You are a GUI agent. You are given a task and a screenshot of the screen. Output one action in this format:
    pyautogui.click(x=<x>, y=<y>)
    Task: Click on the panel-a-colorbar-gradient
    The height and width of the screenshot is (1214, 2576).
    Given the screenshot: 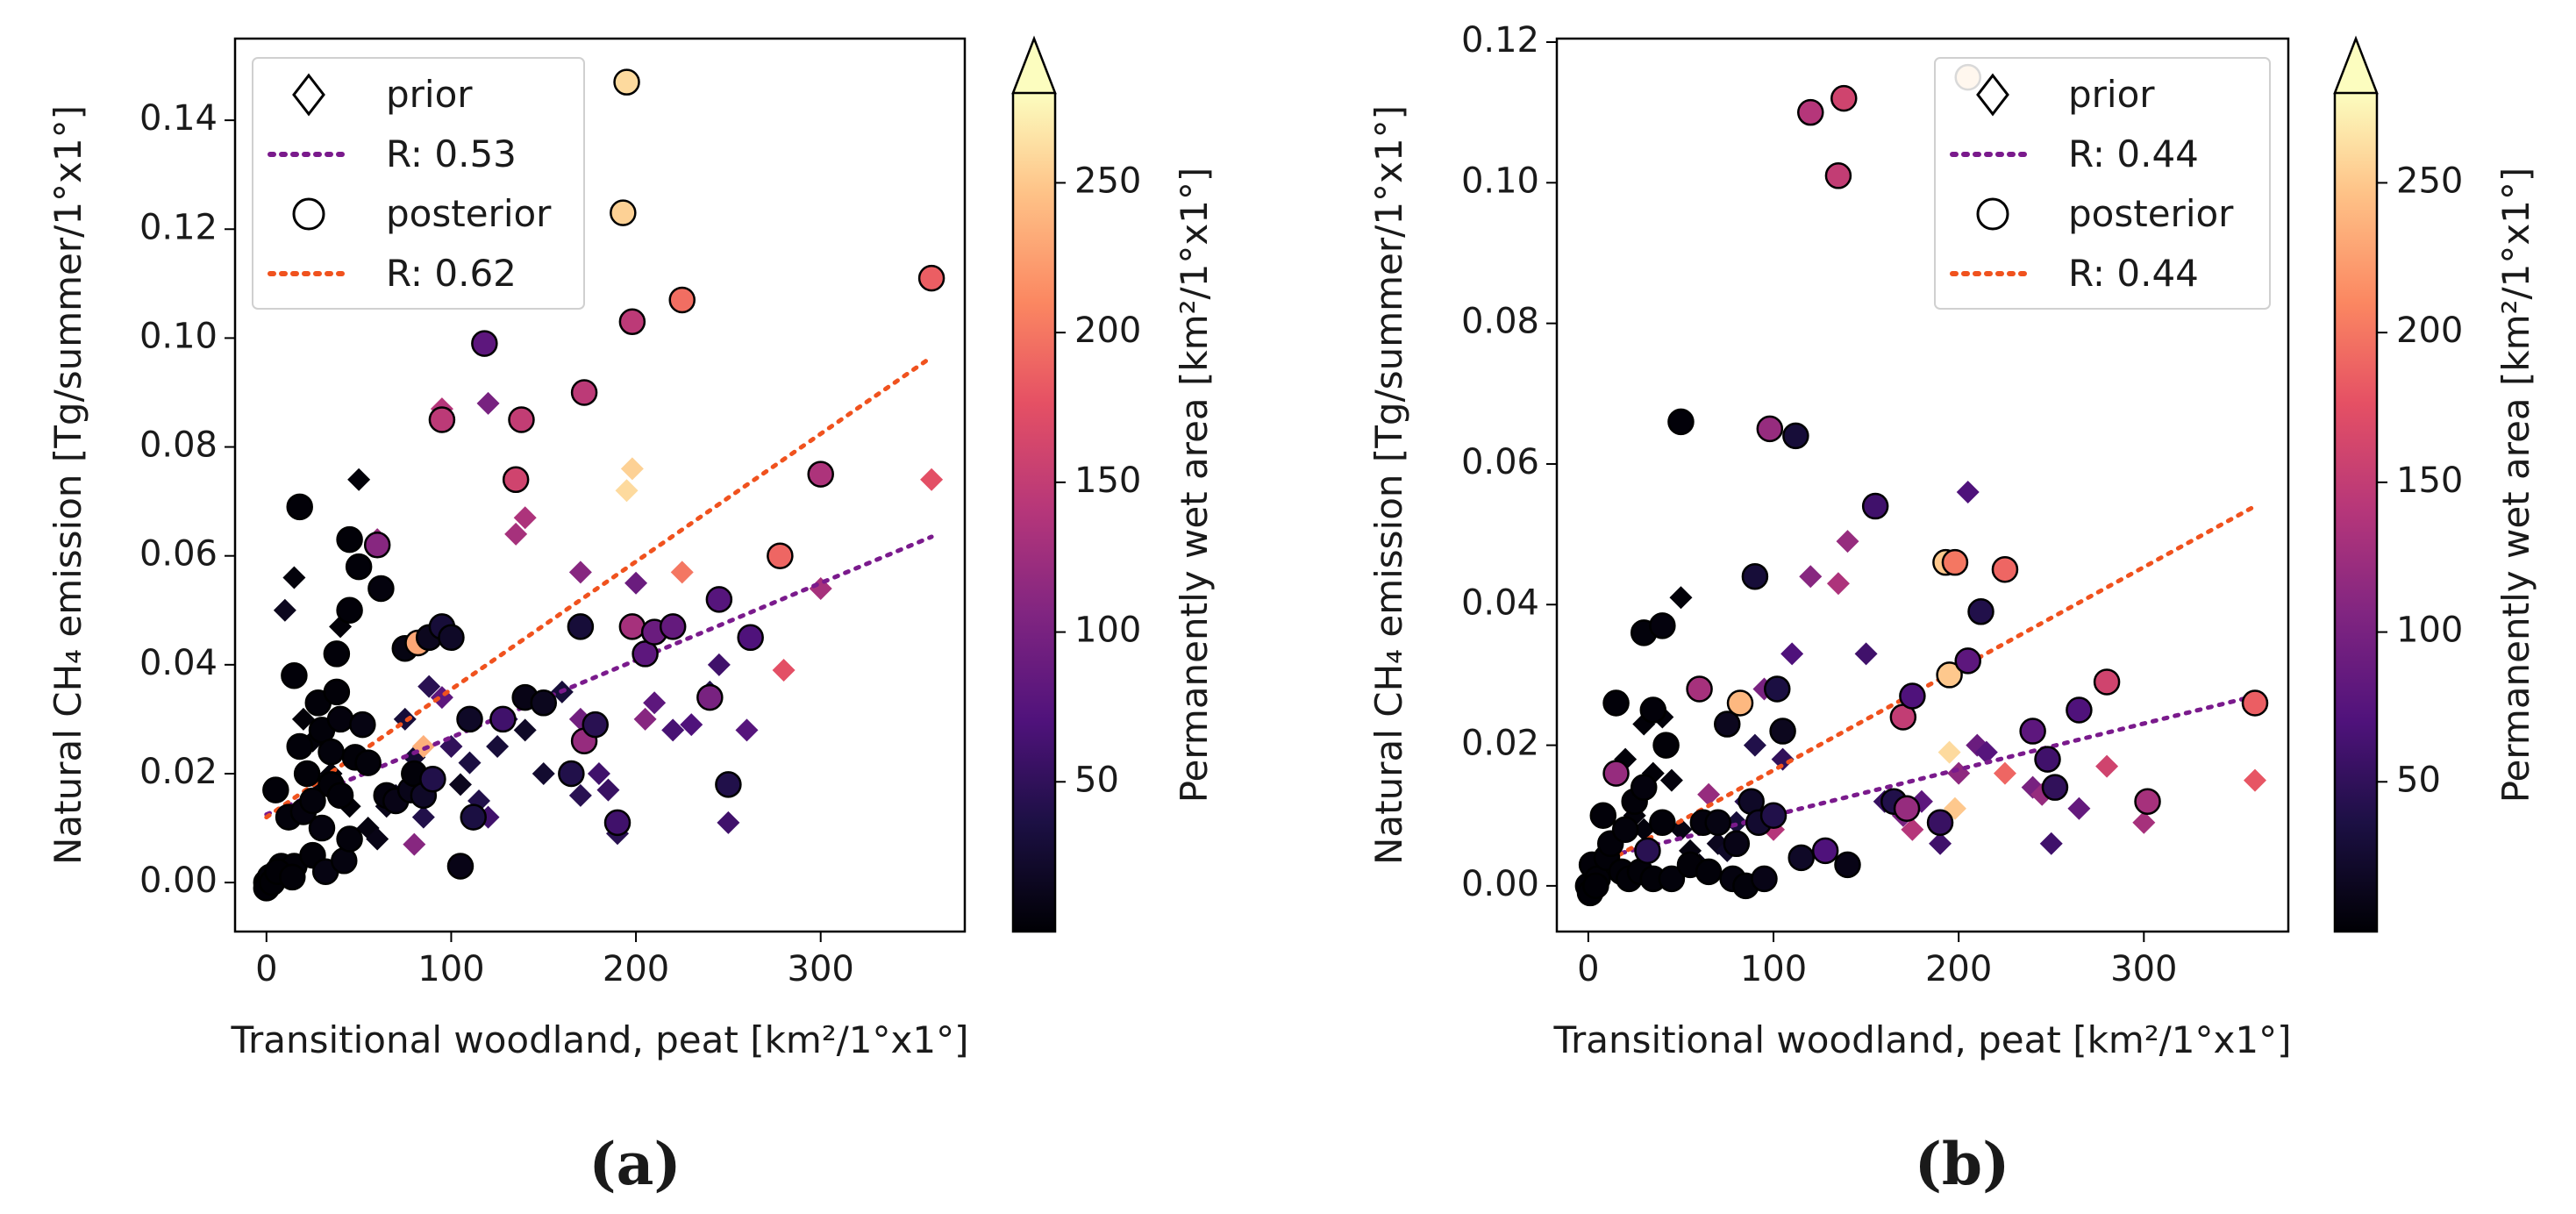 What is the action you would take?
    pyautogui.click(x=1034, y=512)
    